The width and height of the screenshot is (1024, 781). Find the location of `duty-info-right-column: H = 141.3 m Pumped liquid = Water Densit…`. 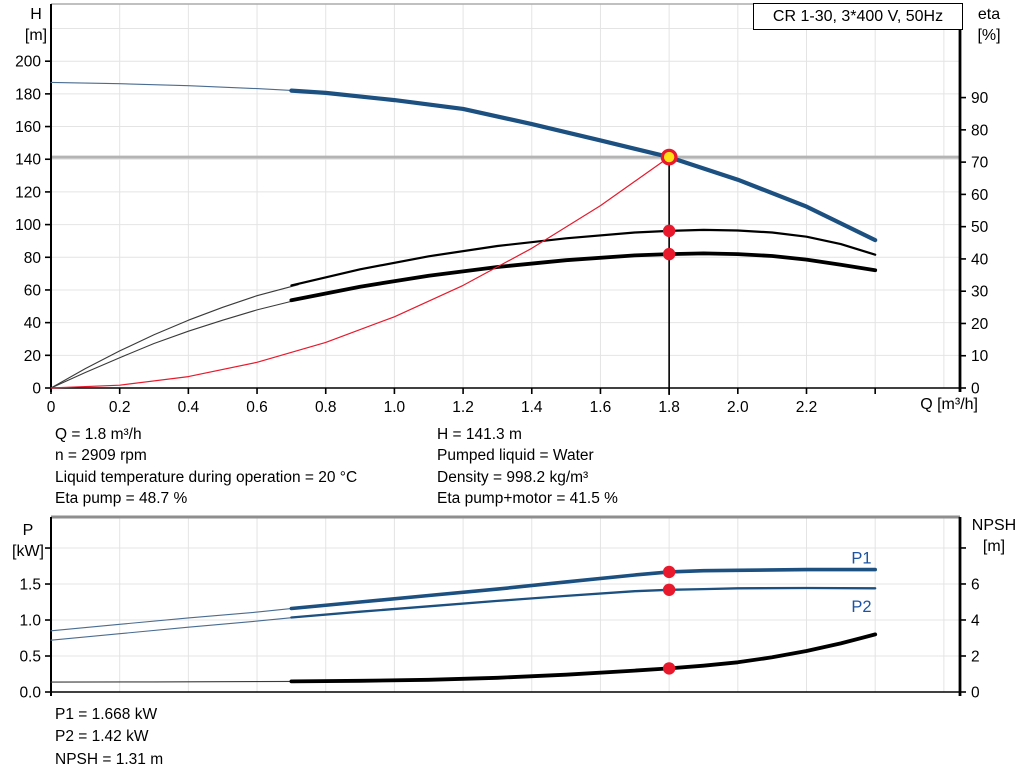

duty-info-right-column: H = 141.3 m Pumped liquid = Water Densit… is located at coordinates (527, 467).